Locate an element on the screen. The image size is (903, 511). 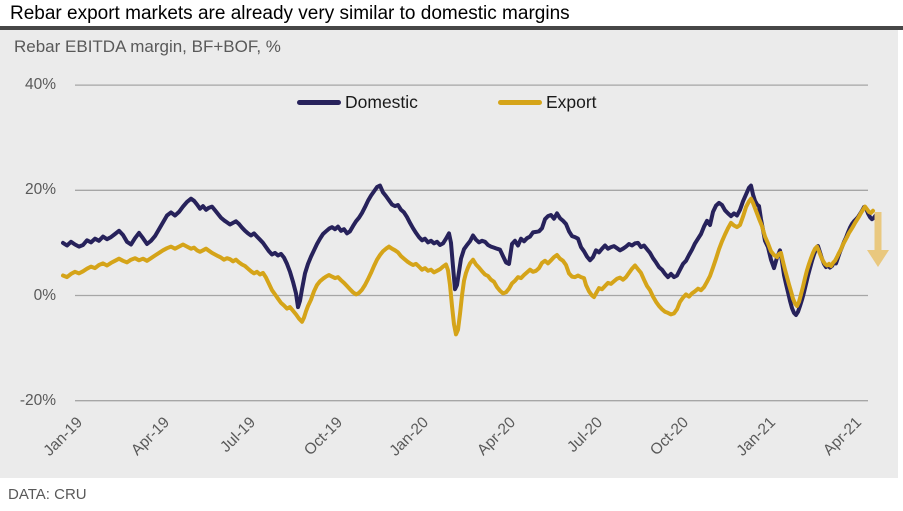
title-divider is located at coordinates (451, 28).